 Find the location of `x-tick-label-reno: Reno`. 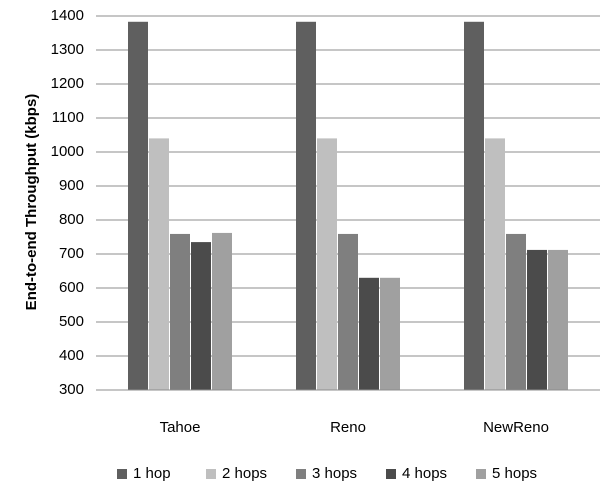

x-tick-label-reno: Reno is located at coordinates (348, 427).